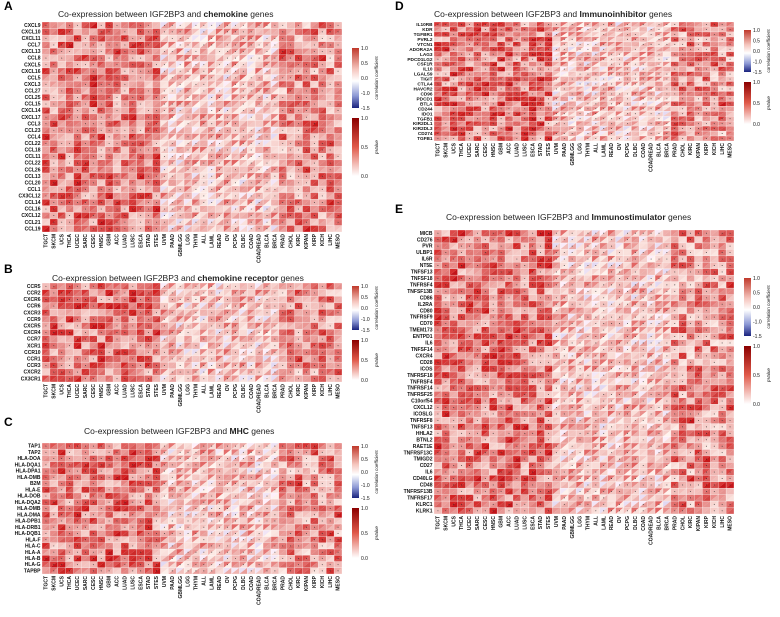 The image size is (780, 617). I want to click on column-label: CESC, so click(94, 241).